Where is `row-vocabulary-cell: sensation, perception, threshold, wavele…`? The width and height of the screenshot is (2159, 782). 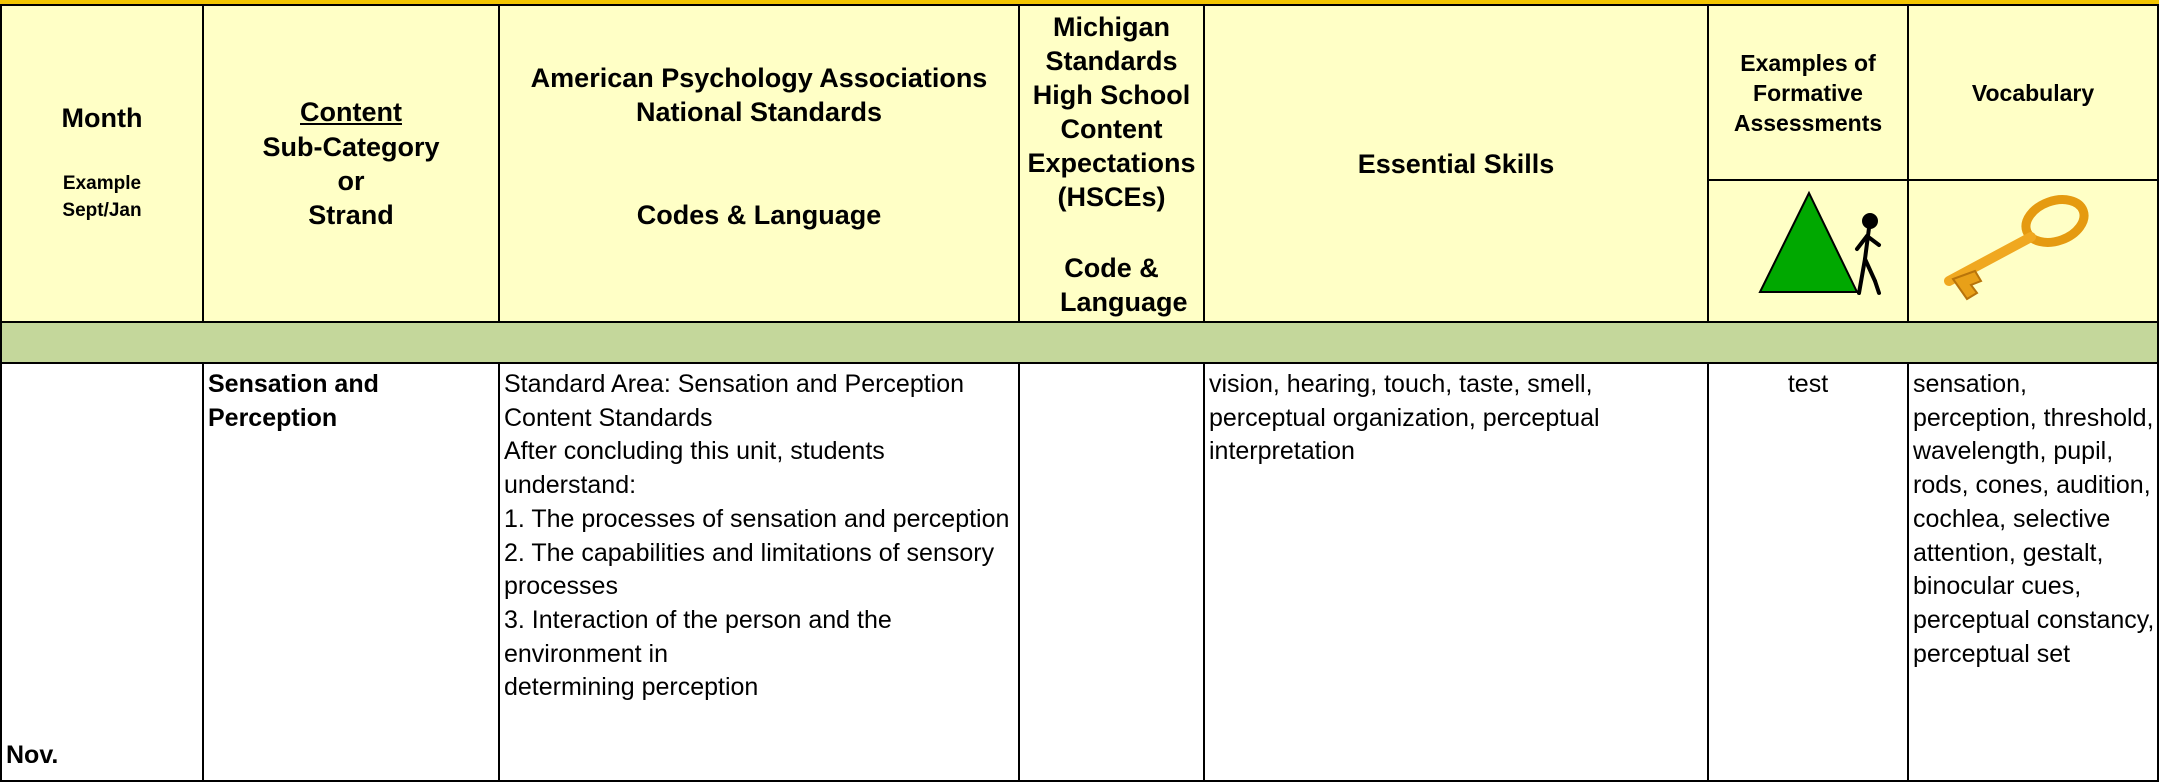 row-vocabulary-cell: sensation, perception, threshold, wavele… is located at coordinates (2033, 572).